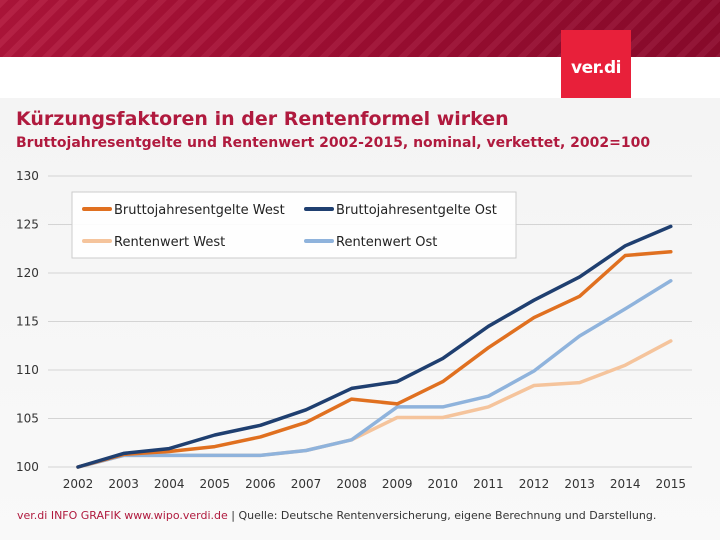  What do you see at coordinates (27, 370) in the screenshot?
I see `y-tick-110: 110` at bounding box center [27, 370].